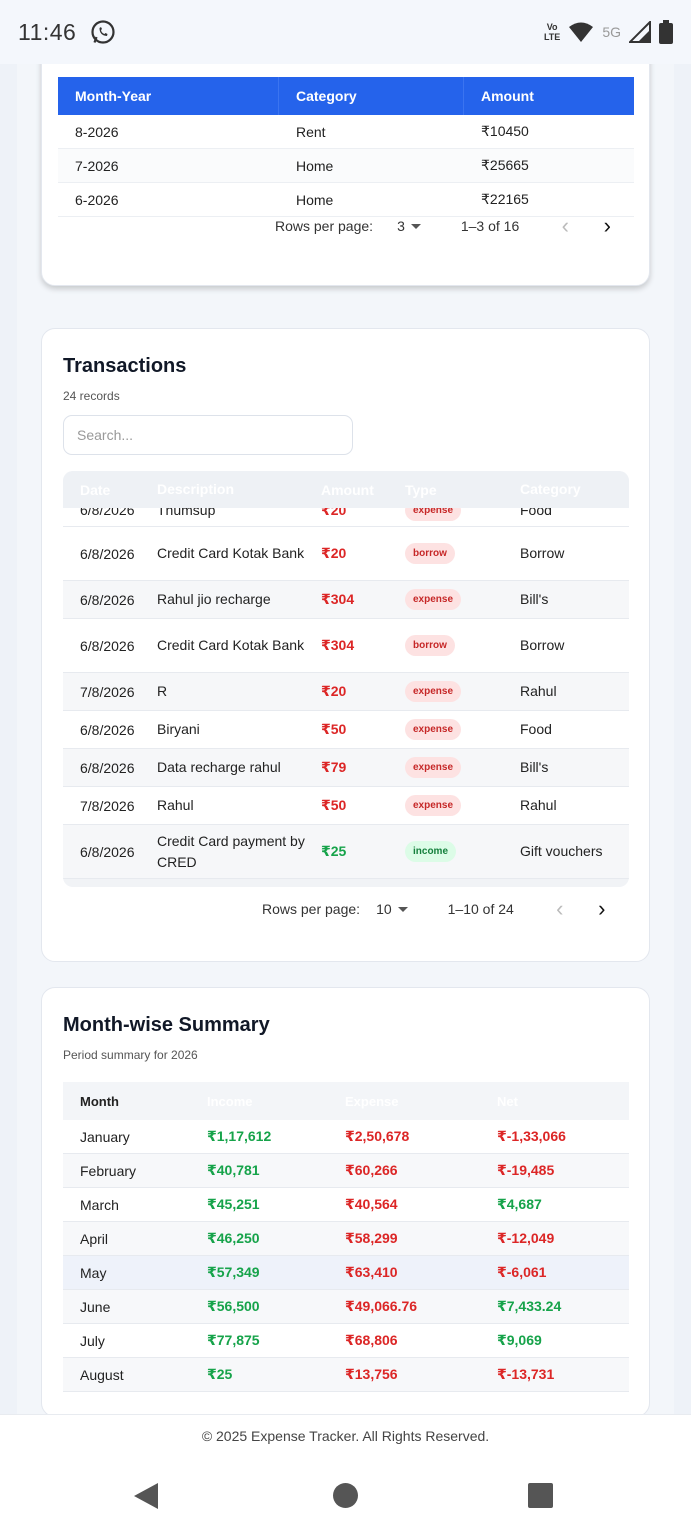 This screenshot has width=691, height=1536. What do you see at coordinates (334, 805) in the screenshot?
I see `cell-amount: ₹50` at bounding box center [334, 805].